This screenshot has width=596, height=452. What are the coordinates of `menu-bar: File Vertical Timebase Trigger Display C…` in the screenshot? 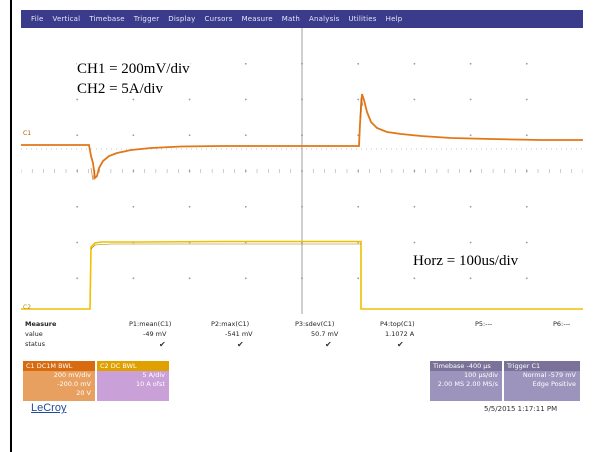 It's located at (302, 19).